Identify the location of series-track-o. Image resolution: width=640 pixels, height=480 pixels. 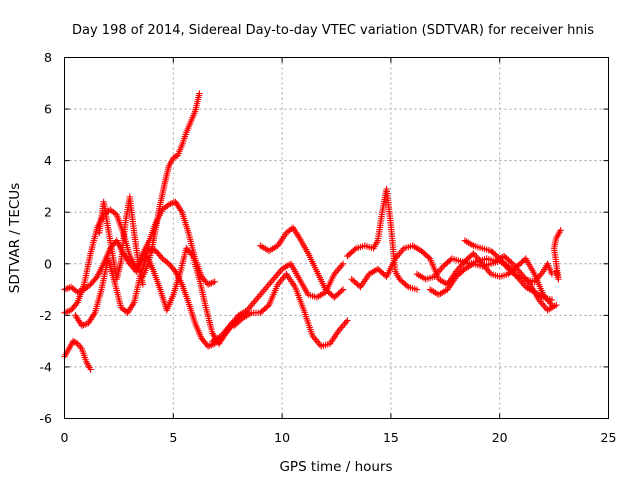
(557, 255).